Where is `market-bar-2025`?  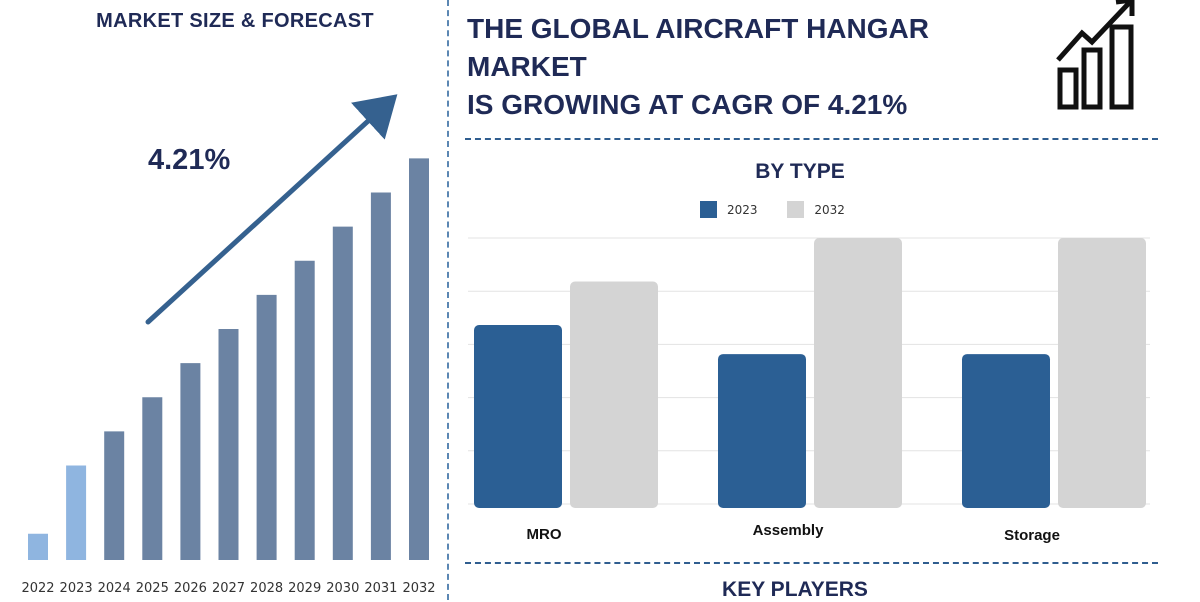
market-bar-2025 is located at coordinates (152, 478).